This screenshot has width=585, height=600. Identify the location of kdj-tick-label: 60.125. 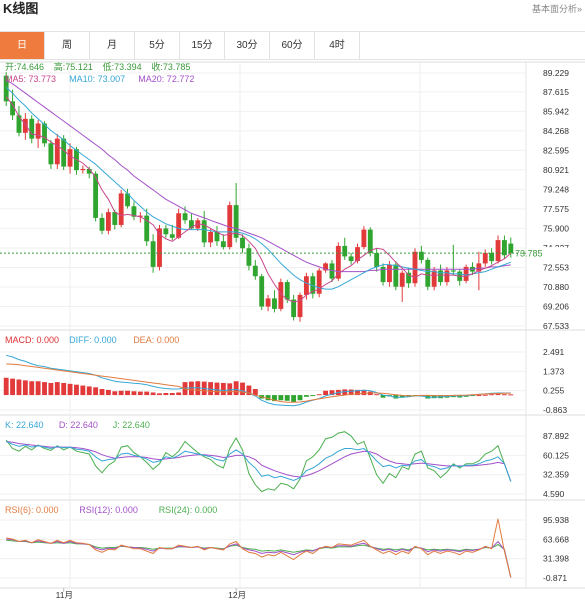
(556, 455).